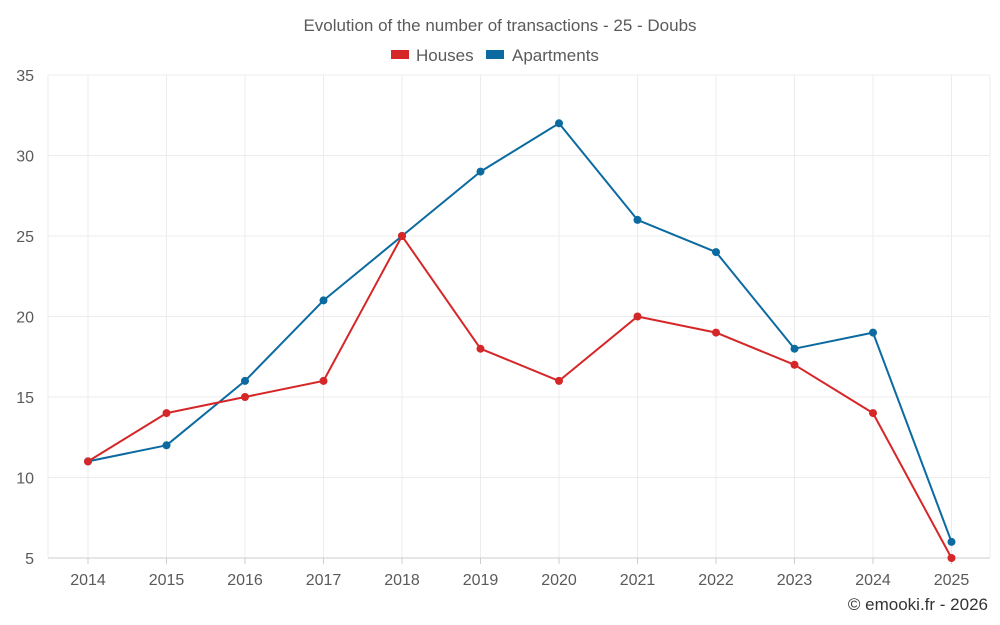 The height and width of the screenshot is (625, 1000). Describe the element at coordinates (873, 580) in the screenshot. I see `x-tick-label: 2024` at that location.